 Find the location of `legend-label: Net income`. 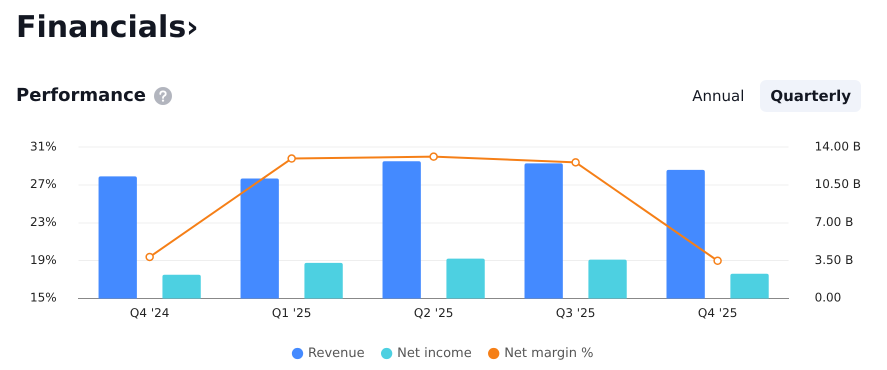

legend-label: Net income is located at coordinates (434, 353).